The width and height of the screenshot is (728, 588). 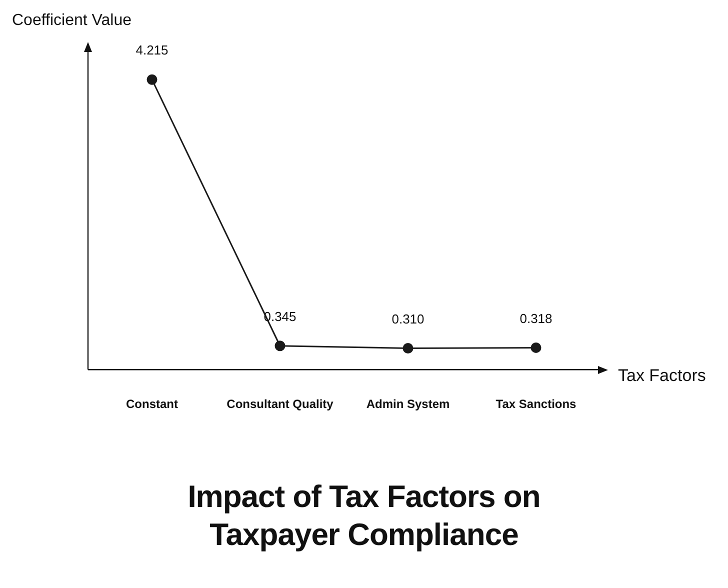 I want to click on x-tick-label: Admin System, so click(x=408, y=404).